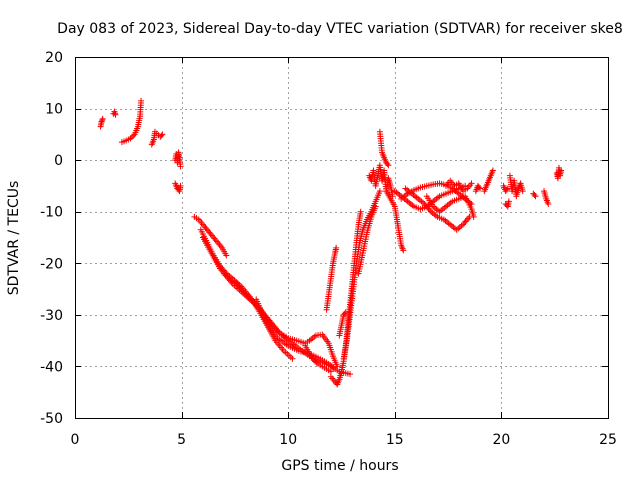 Image resolution: width=640 pixels, height=480 pixels. I want to click on x-tick-label: 10, so click(288, 440).